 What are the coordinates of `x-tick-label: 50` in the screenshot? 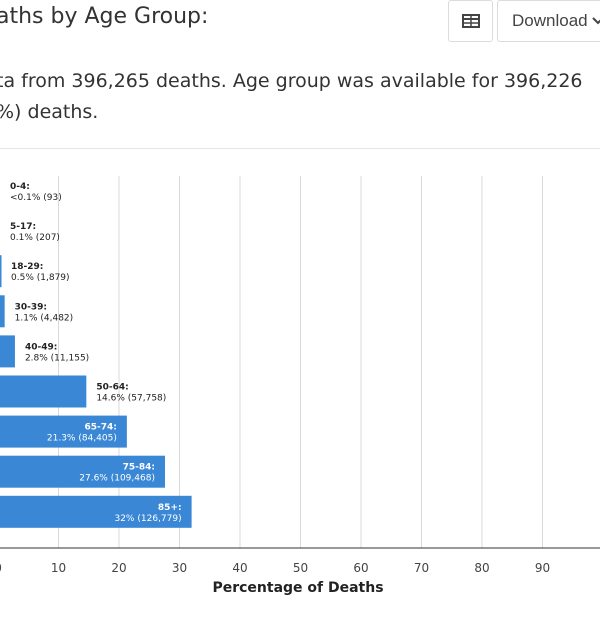 It's located at (300, 568).